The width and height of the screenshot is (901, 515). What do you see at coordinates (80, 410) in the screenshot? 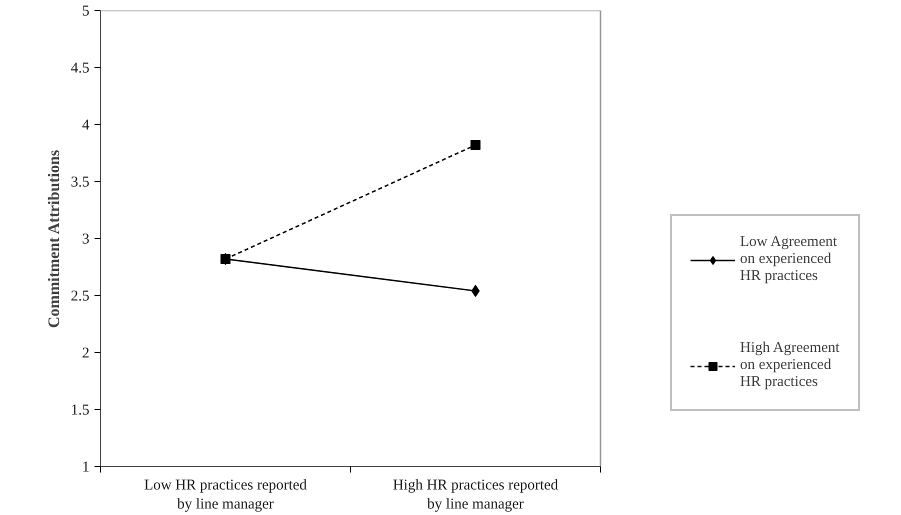
I see `y-tick-label: 1.5` at bounding box center [80, 410].